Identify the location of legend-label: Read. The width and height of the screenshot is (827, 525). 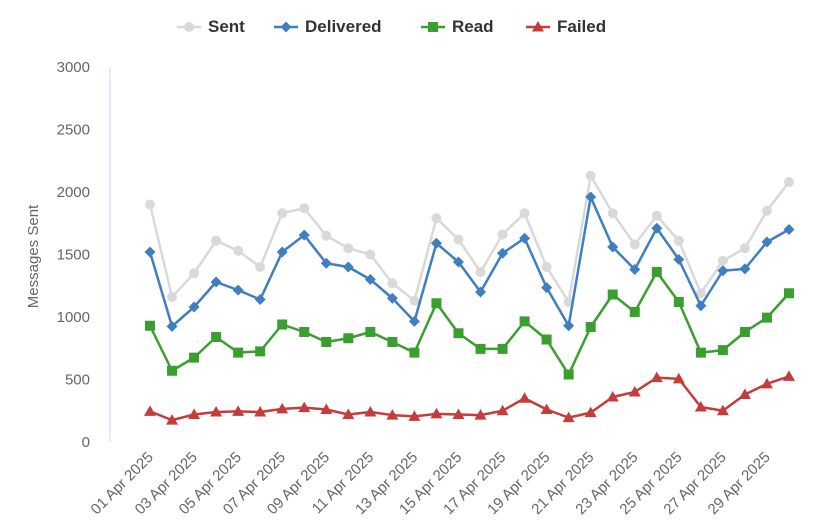
(473, 26).